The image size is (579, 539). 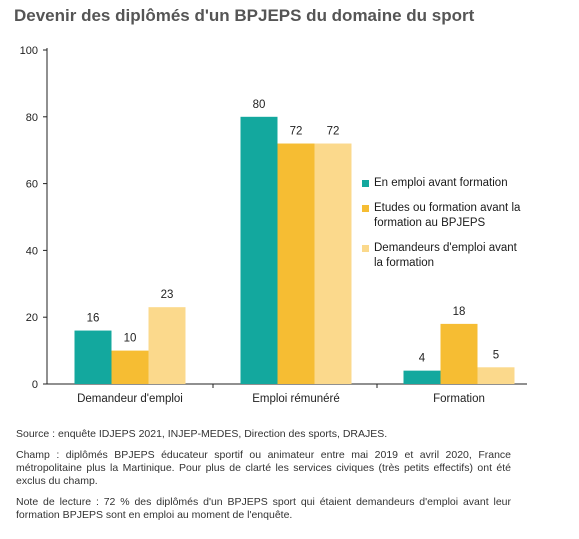 I want to click on data-label: 18, so click(x=459, y=312).